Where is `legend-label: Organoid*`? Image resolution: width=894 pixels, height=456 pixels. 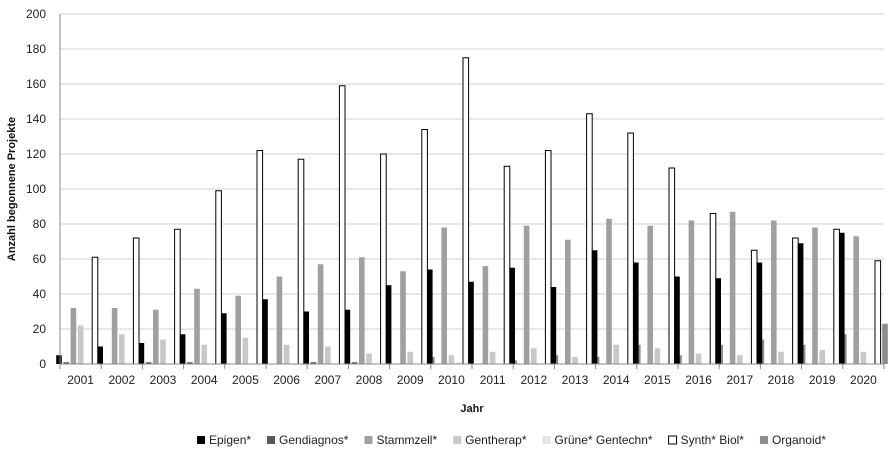
legend-label: Organoid* is located at coordinates (799, 440).